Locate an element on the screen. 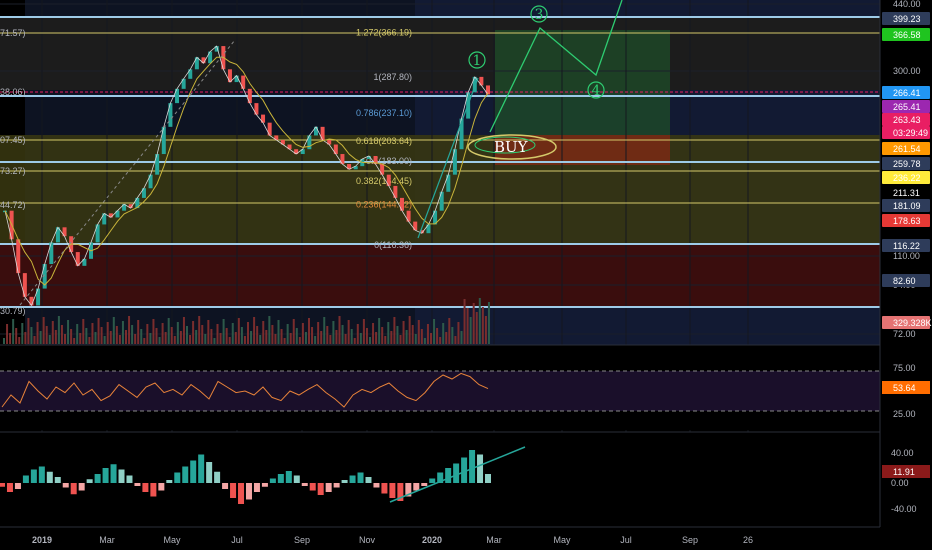 The height and width of the screenshot is (550, 932). left-level-labels: 71.57) 38.06) 07.45) 73.27) 44.72) 30.79) is located at coordinates (13, 172).